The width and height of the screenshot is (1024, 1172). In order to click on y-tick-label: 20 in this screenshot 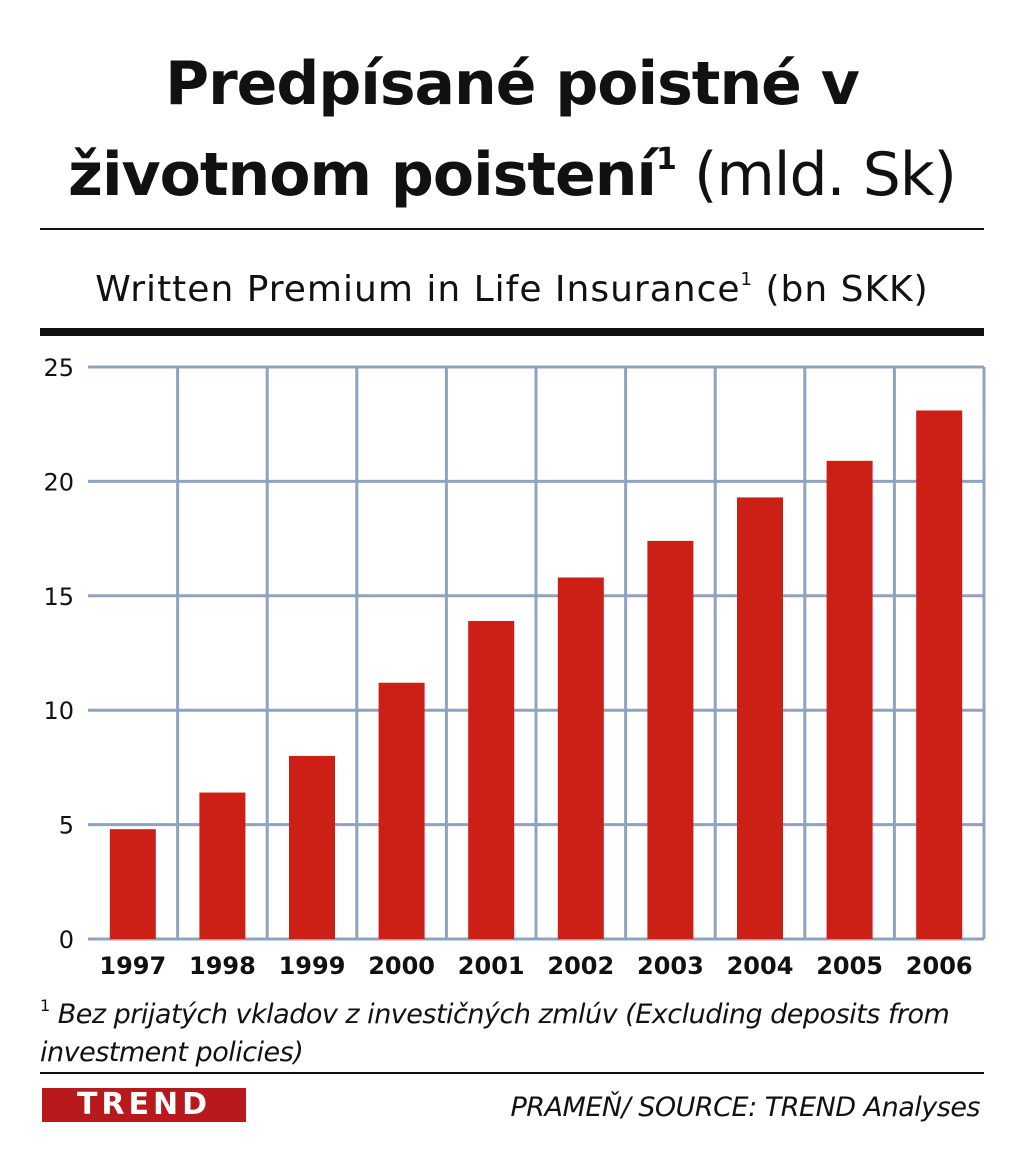, I will do `click(58, 482)`.